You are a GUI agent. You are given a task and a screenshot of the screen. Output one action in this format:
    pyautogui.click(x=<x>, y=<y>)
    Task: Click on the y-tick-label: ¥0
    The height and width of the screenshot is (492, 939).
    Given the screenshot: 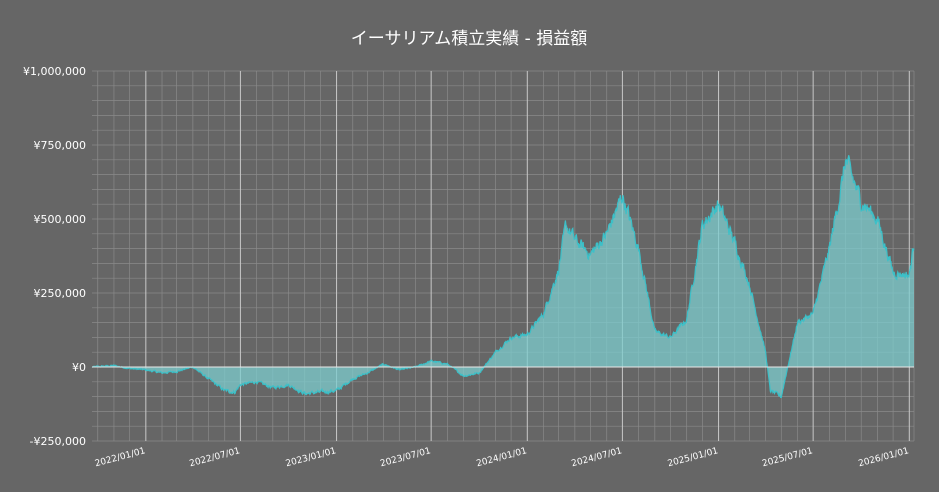 What is the action you would take?
    pyautogui.click(x=79, y=367)
    